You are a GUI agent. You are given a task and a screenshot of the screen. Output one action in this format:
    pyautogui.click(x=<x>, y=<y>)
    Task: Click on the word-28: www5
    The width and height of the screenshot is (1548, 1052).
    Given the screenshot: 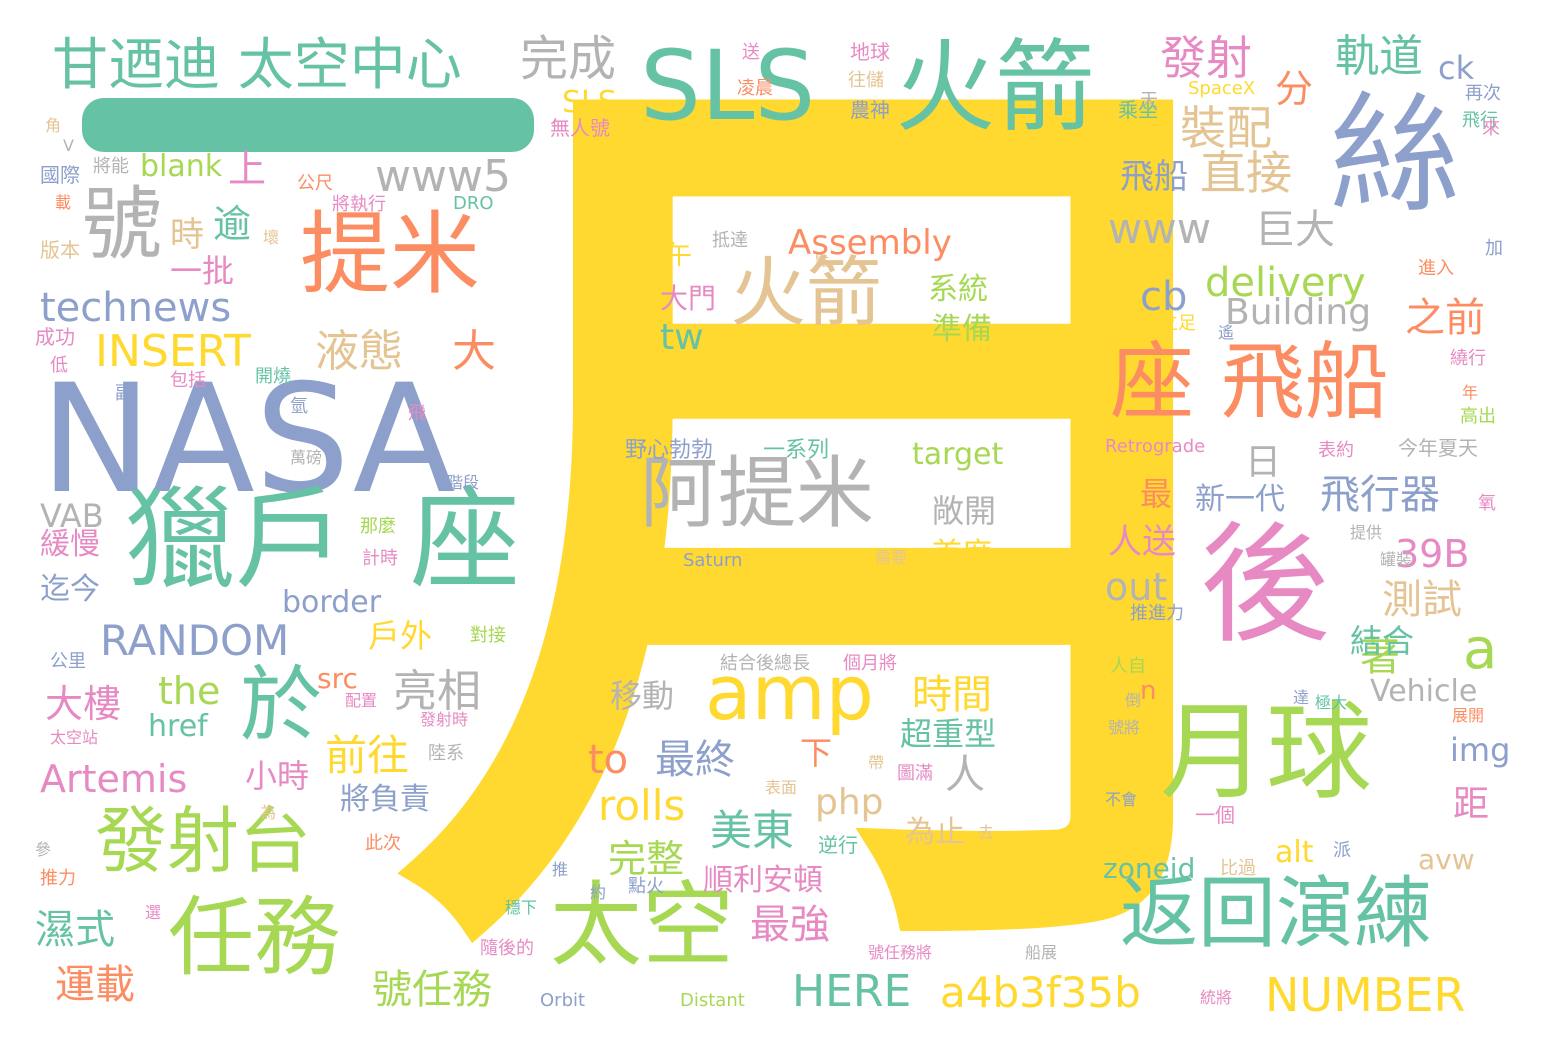 What is the action you would take?
    pyautogui.click(x=443, y=176)
    